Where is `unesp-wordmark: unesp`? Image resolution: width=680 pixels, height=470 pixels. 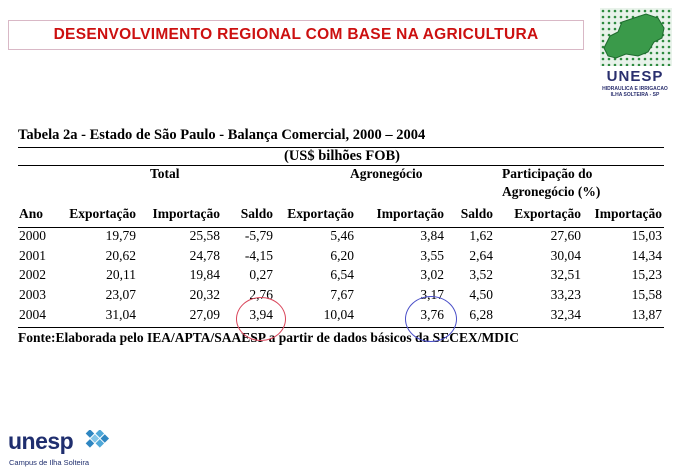
unesp-wordmark: unesp is located at coordinates (41, 441).